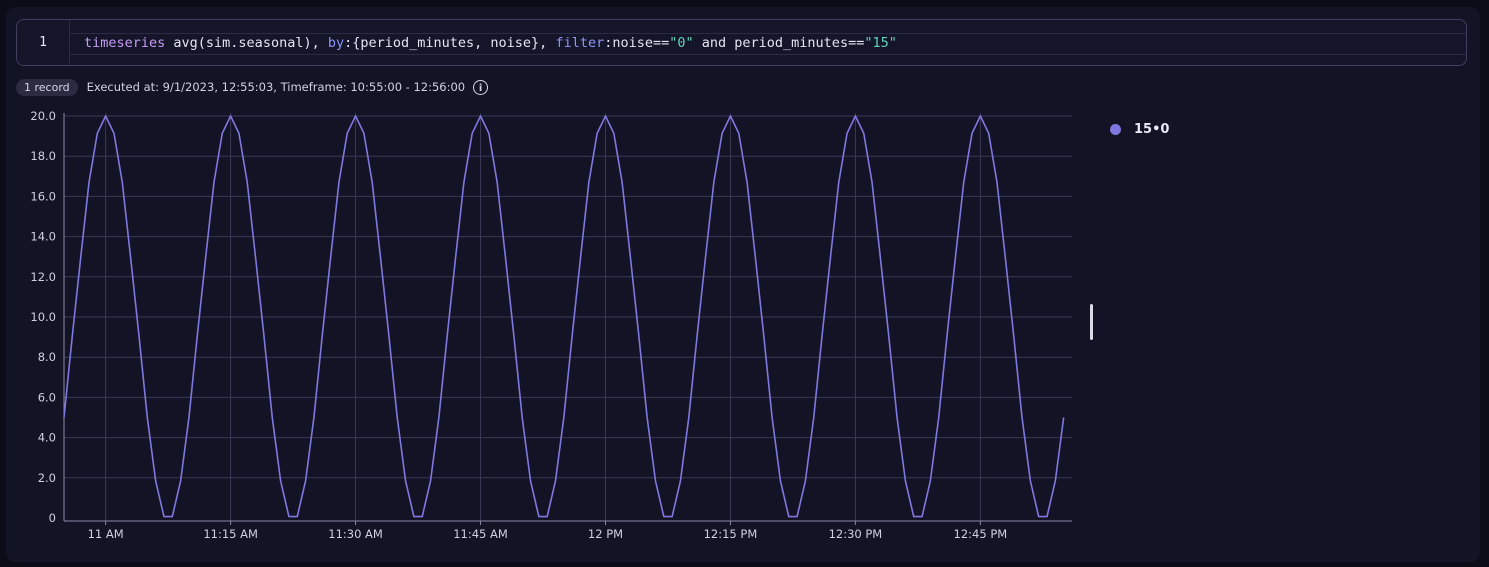  What do you see at coordinates (246, 43) in the screenshot?
I see `code-token-plain: avg(sim.seasonal),` at bounding box center [246, 43].